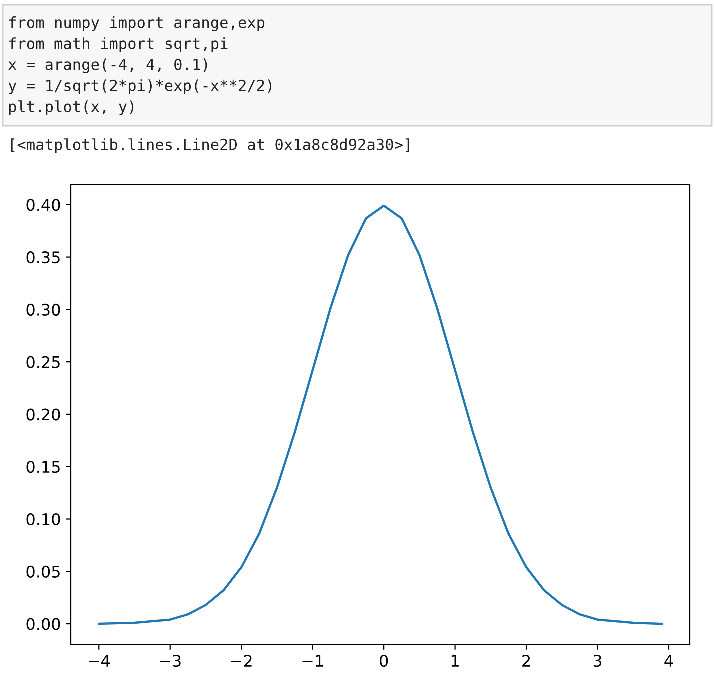 Image resolution: width=714 pixels, height=686 pixels. What do you see at coordinates (43, 624) in the screenshot?
I see `y-tick-label: 0.00` at bounding box center [43, 624].